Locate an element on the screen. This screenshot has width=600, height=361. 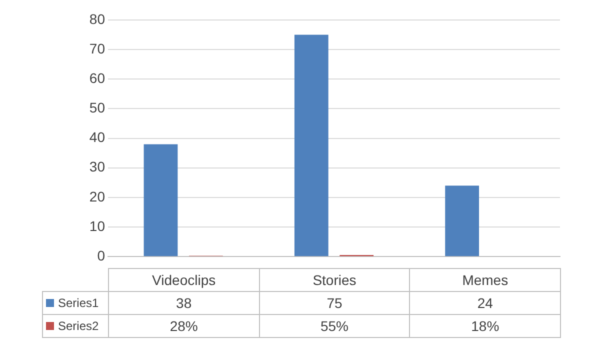
y-tick-label: 30 is located at coordinates (97, 166).